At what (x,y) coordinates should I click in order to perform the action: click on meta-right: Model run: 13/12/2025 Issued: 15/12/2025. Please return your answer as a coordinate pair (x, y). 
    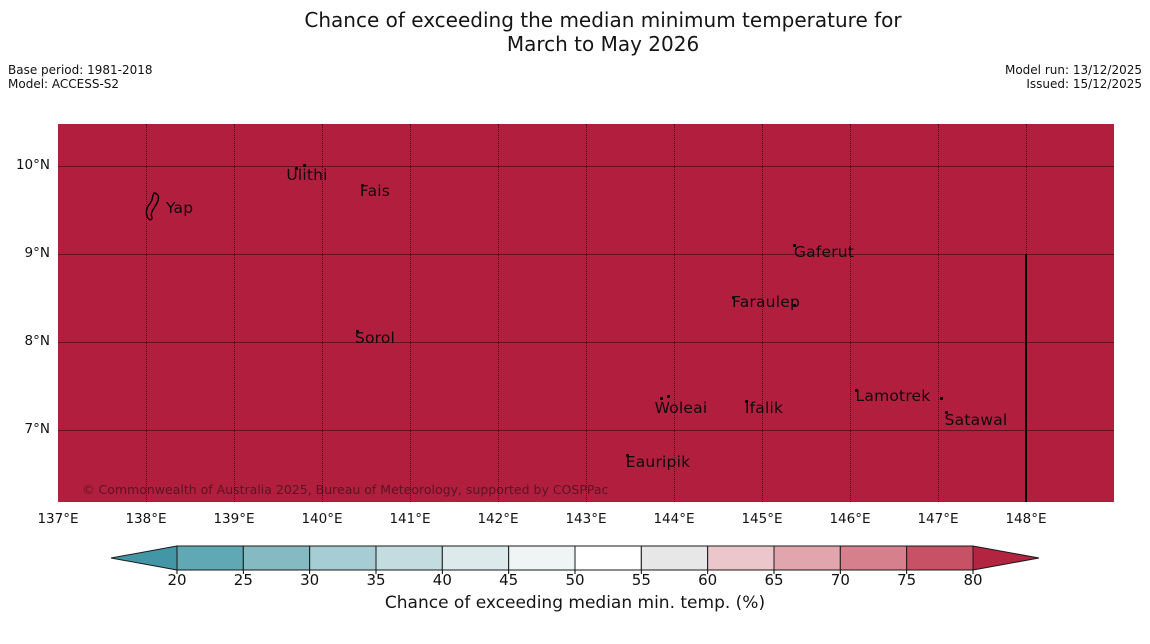
    Looking at the image, I should click on (1073, 77).